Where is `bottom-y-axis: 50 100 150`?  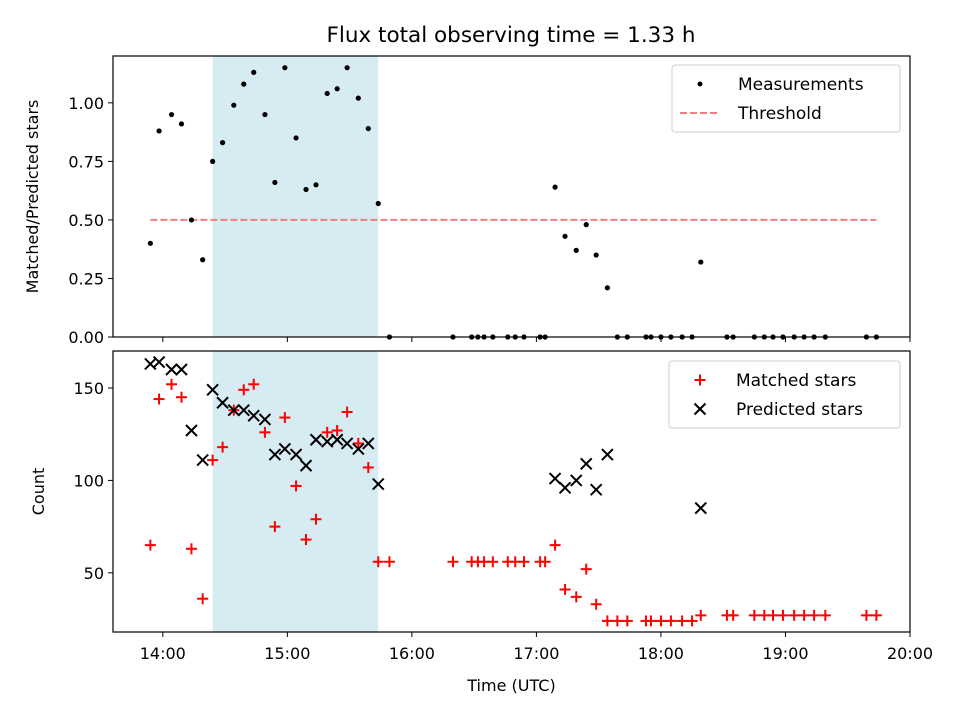
bottom-y-axis: 50 100 150 is located at coordinates (93, 481).